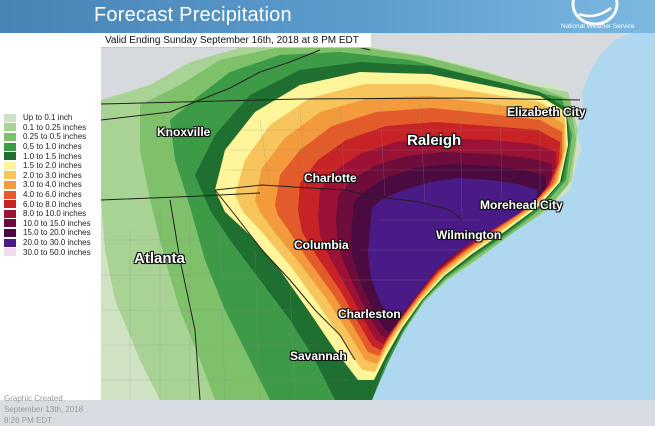 This screenshot has height=426, width=655. Describe the element at coordinates (338, 202) in the screenshot. I see `nc-sc-border` at that location.